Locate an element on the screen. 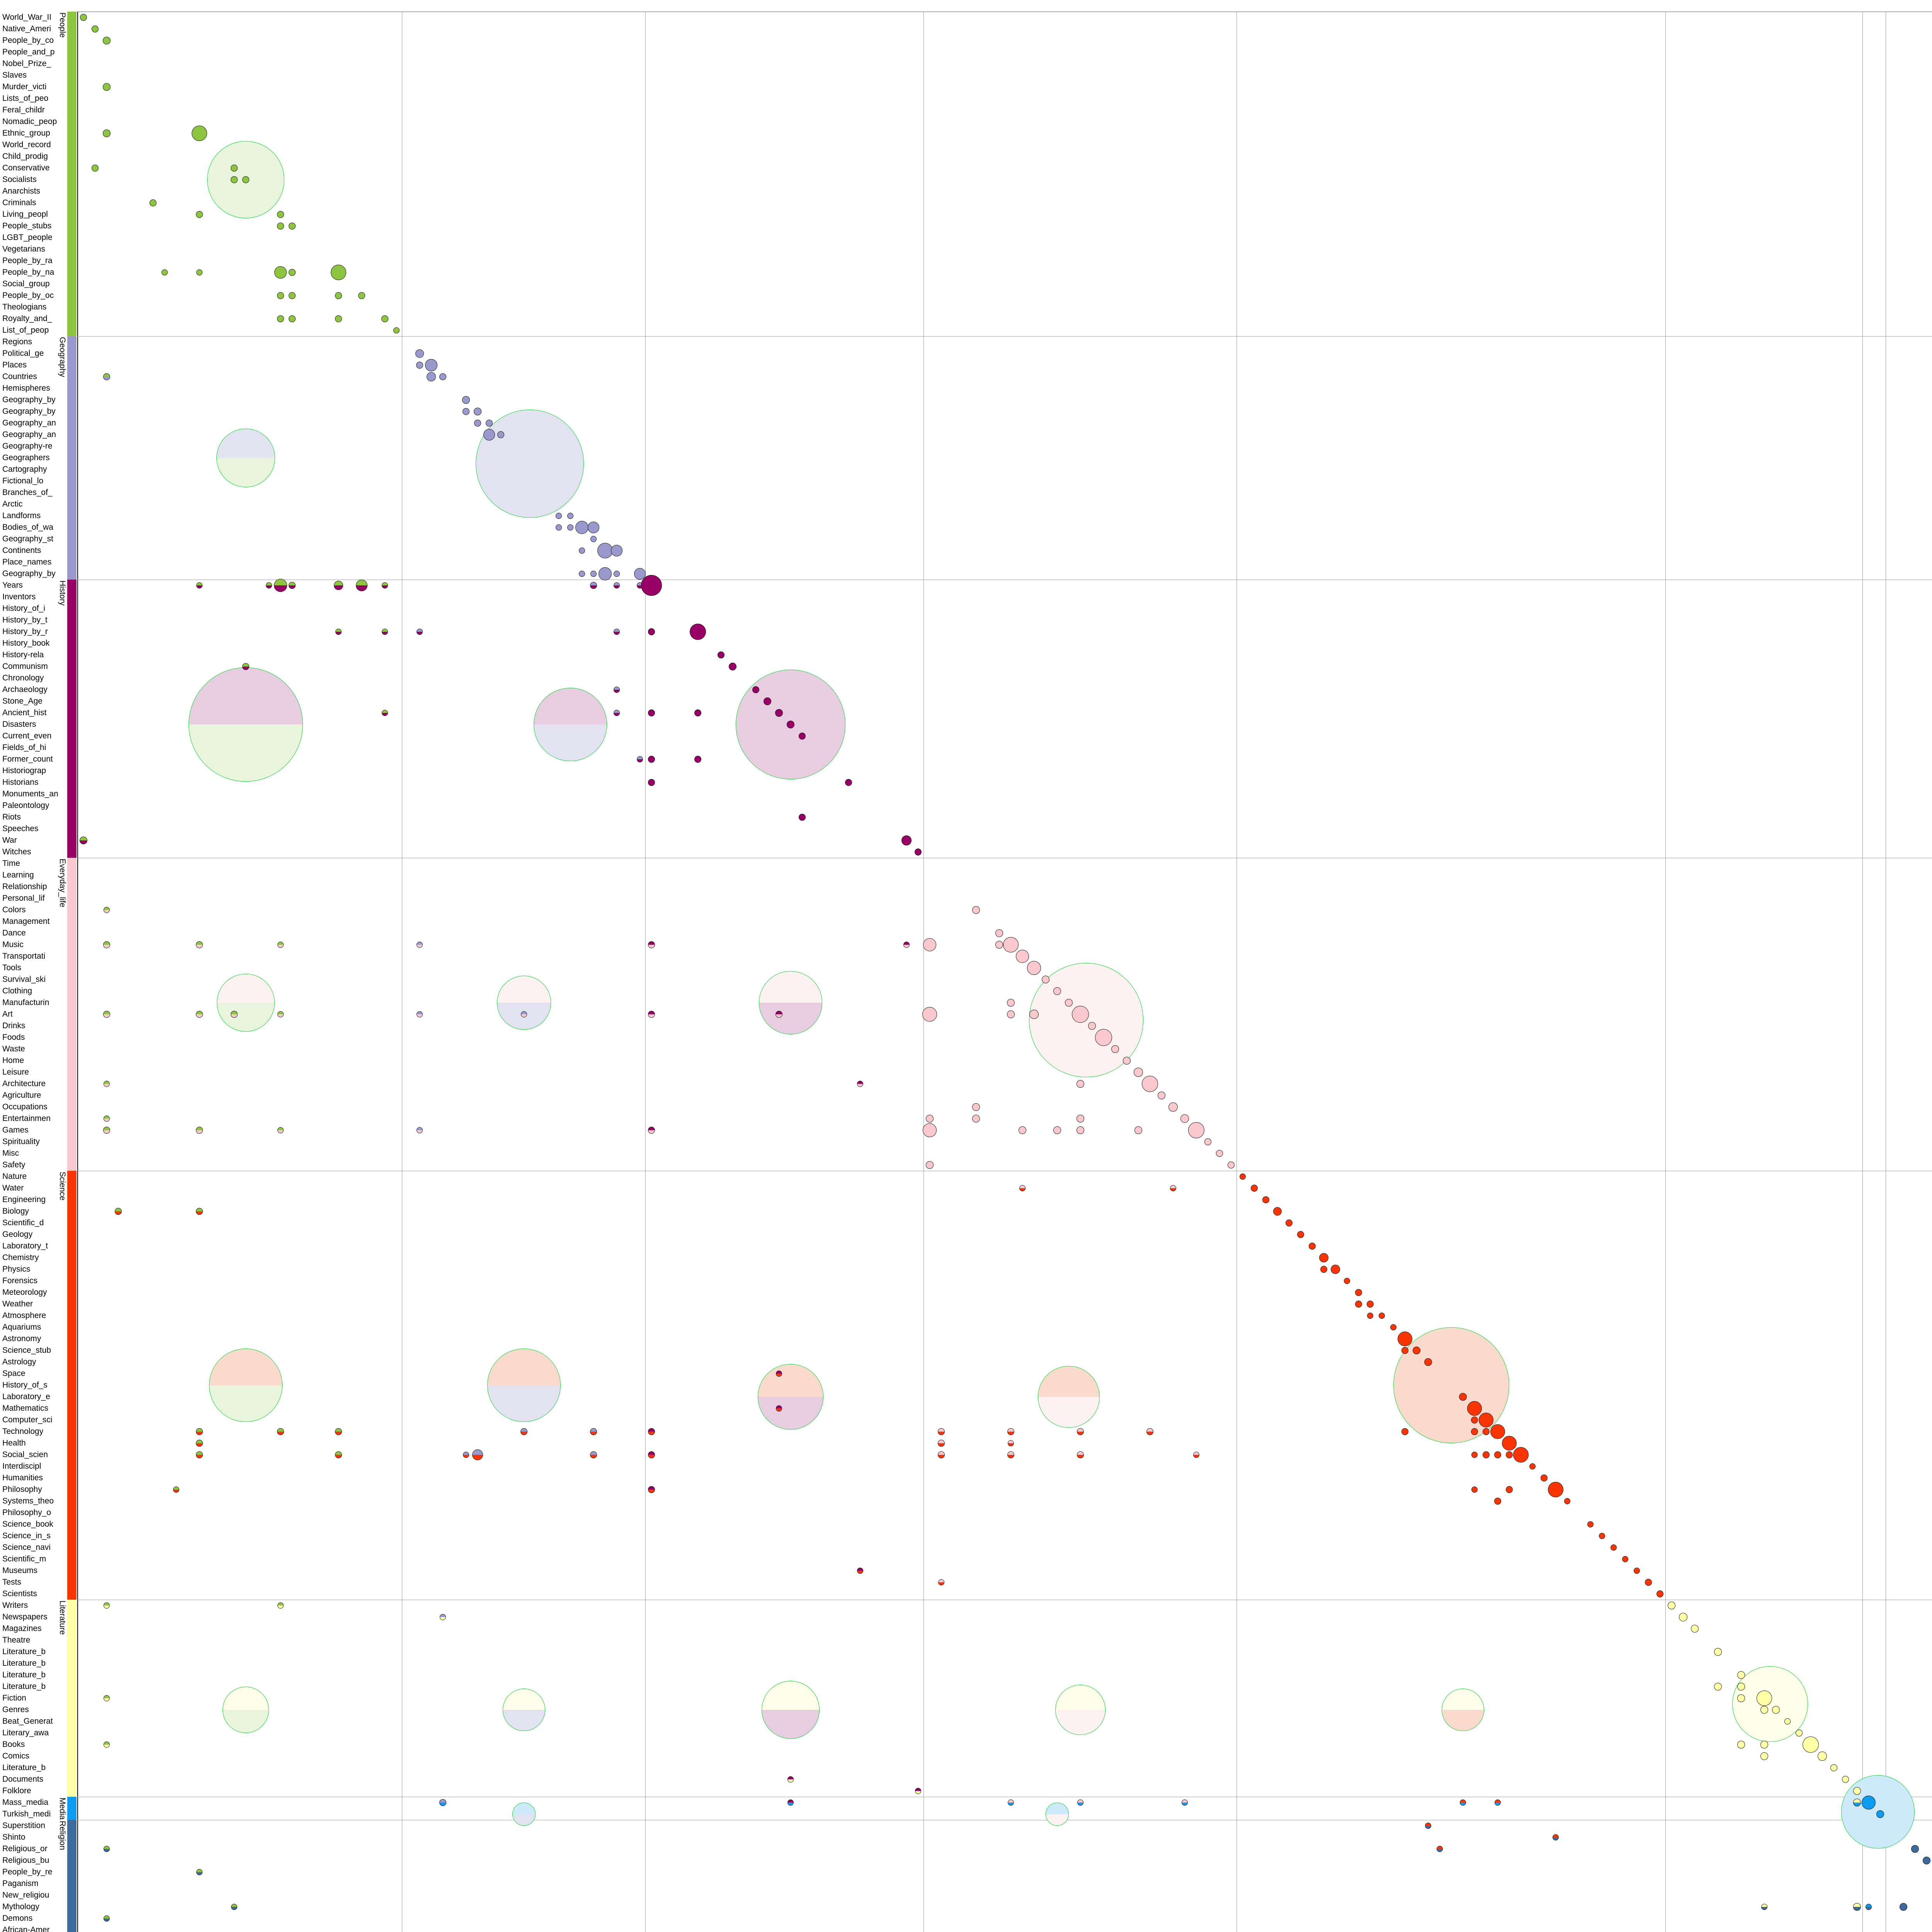  row-label: Cartography is located at coordinates (25, 470).